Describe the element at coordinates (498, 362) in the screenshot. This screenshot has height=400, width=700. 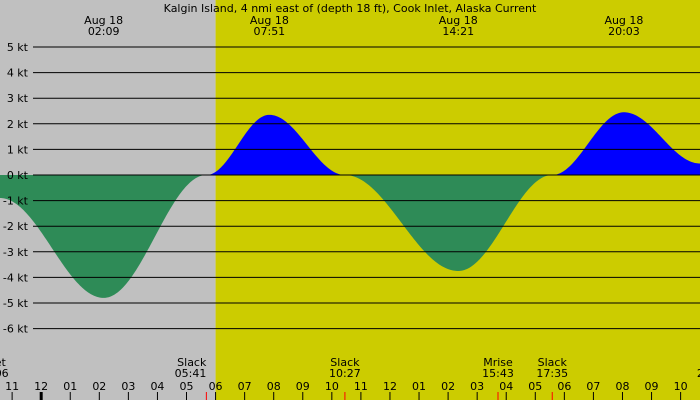
I see `event-label: Mrise` at that location.